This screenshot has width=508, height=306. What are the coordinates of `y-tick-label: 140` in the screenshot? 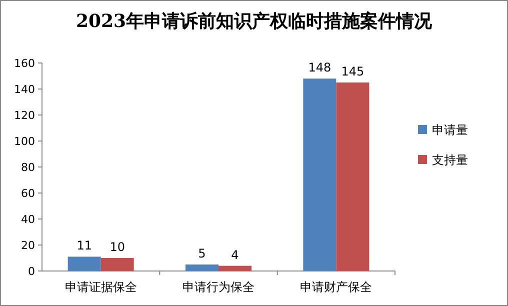 It's located at (24, 89).